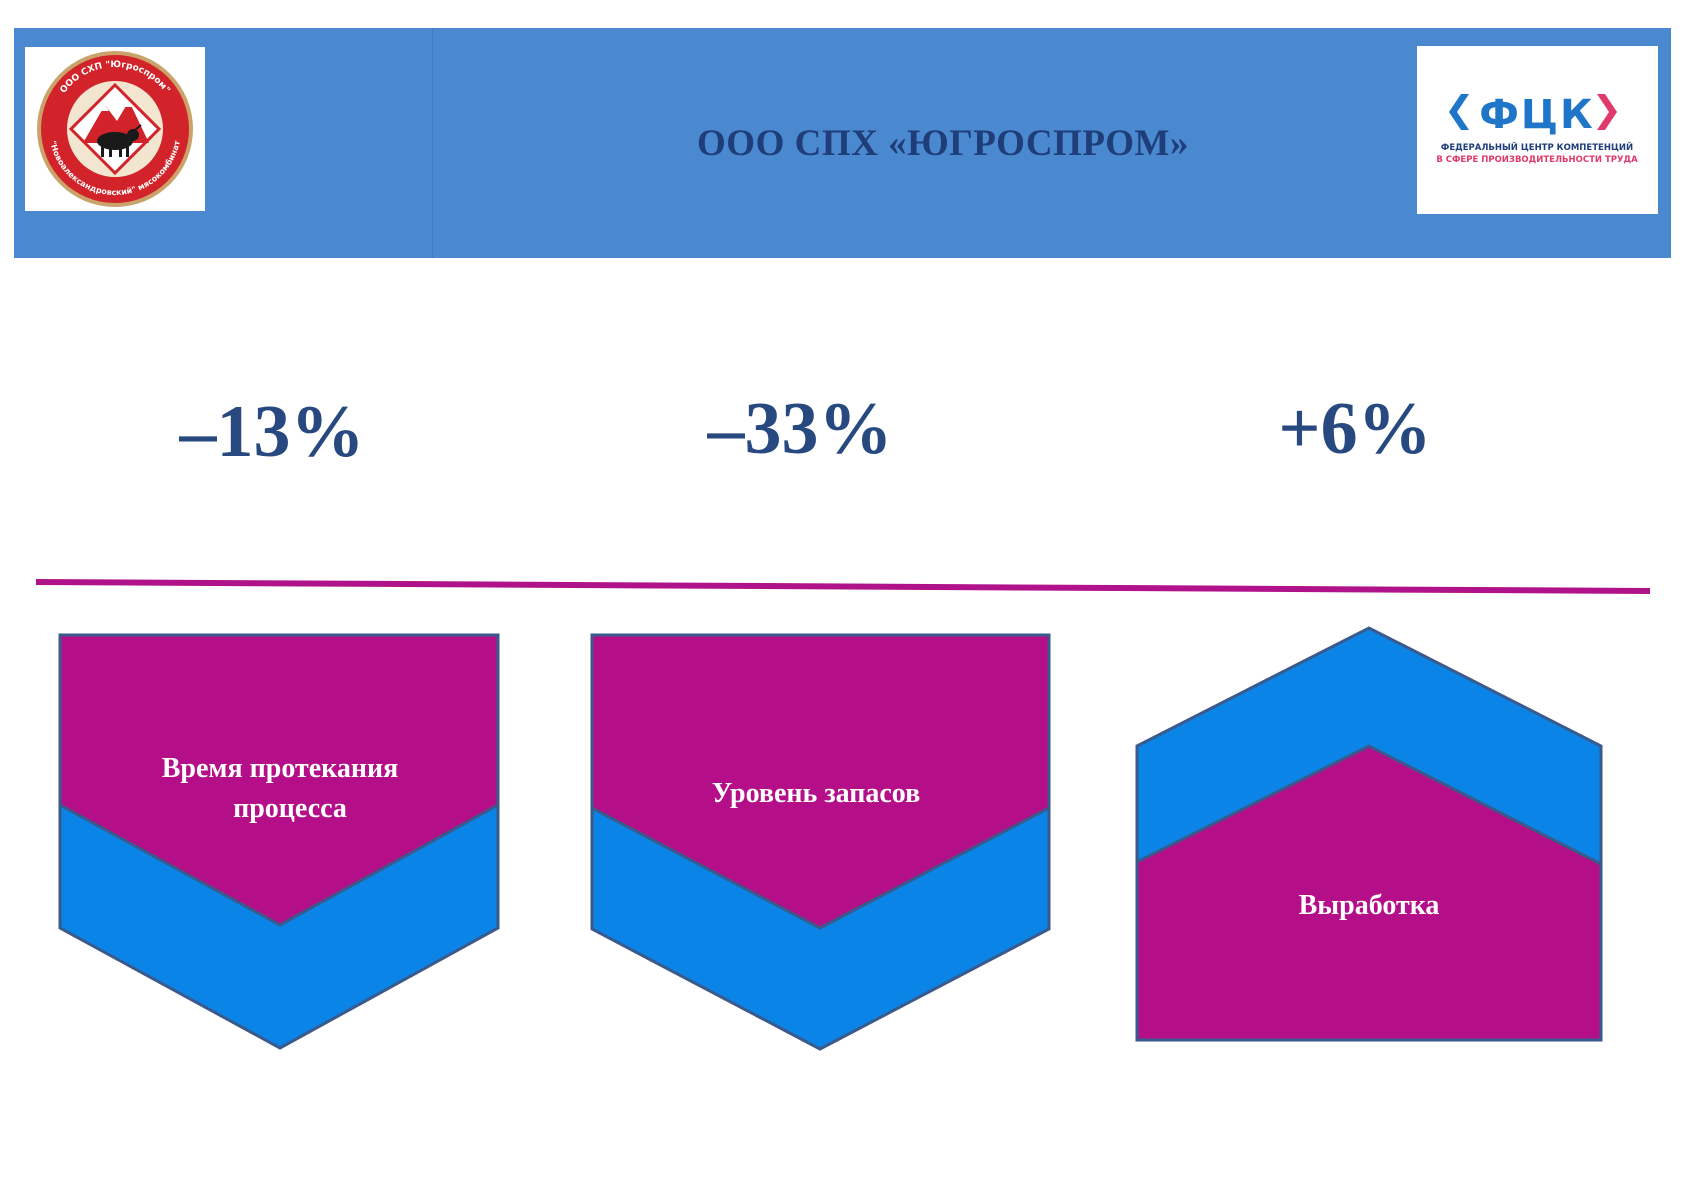 The width and height of the screenshot is (1684, 1191). I want to click on metric-value-process-time: –13%, so click(272, 432).